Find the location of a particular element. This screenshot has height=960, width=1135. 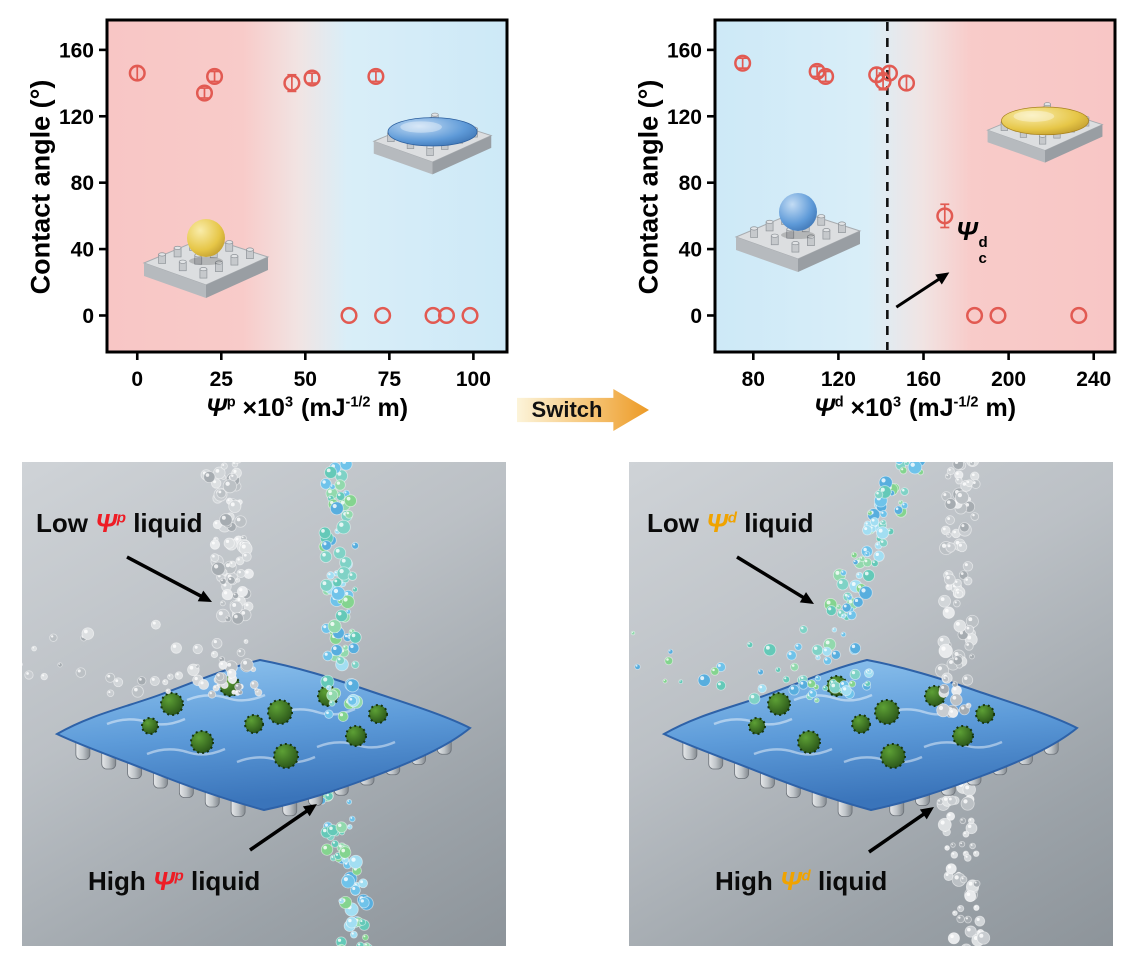

x-tick-label: 80 is located at coordinates (753, 379).